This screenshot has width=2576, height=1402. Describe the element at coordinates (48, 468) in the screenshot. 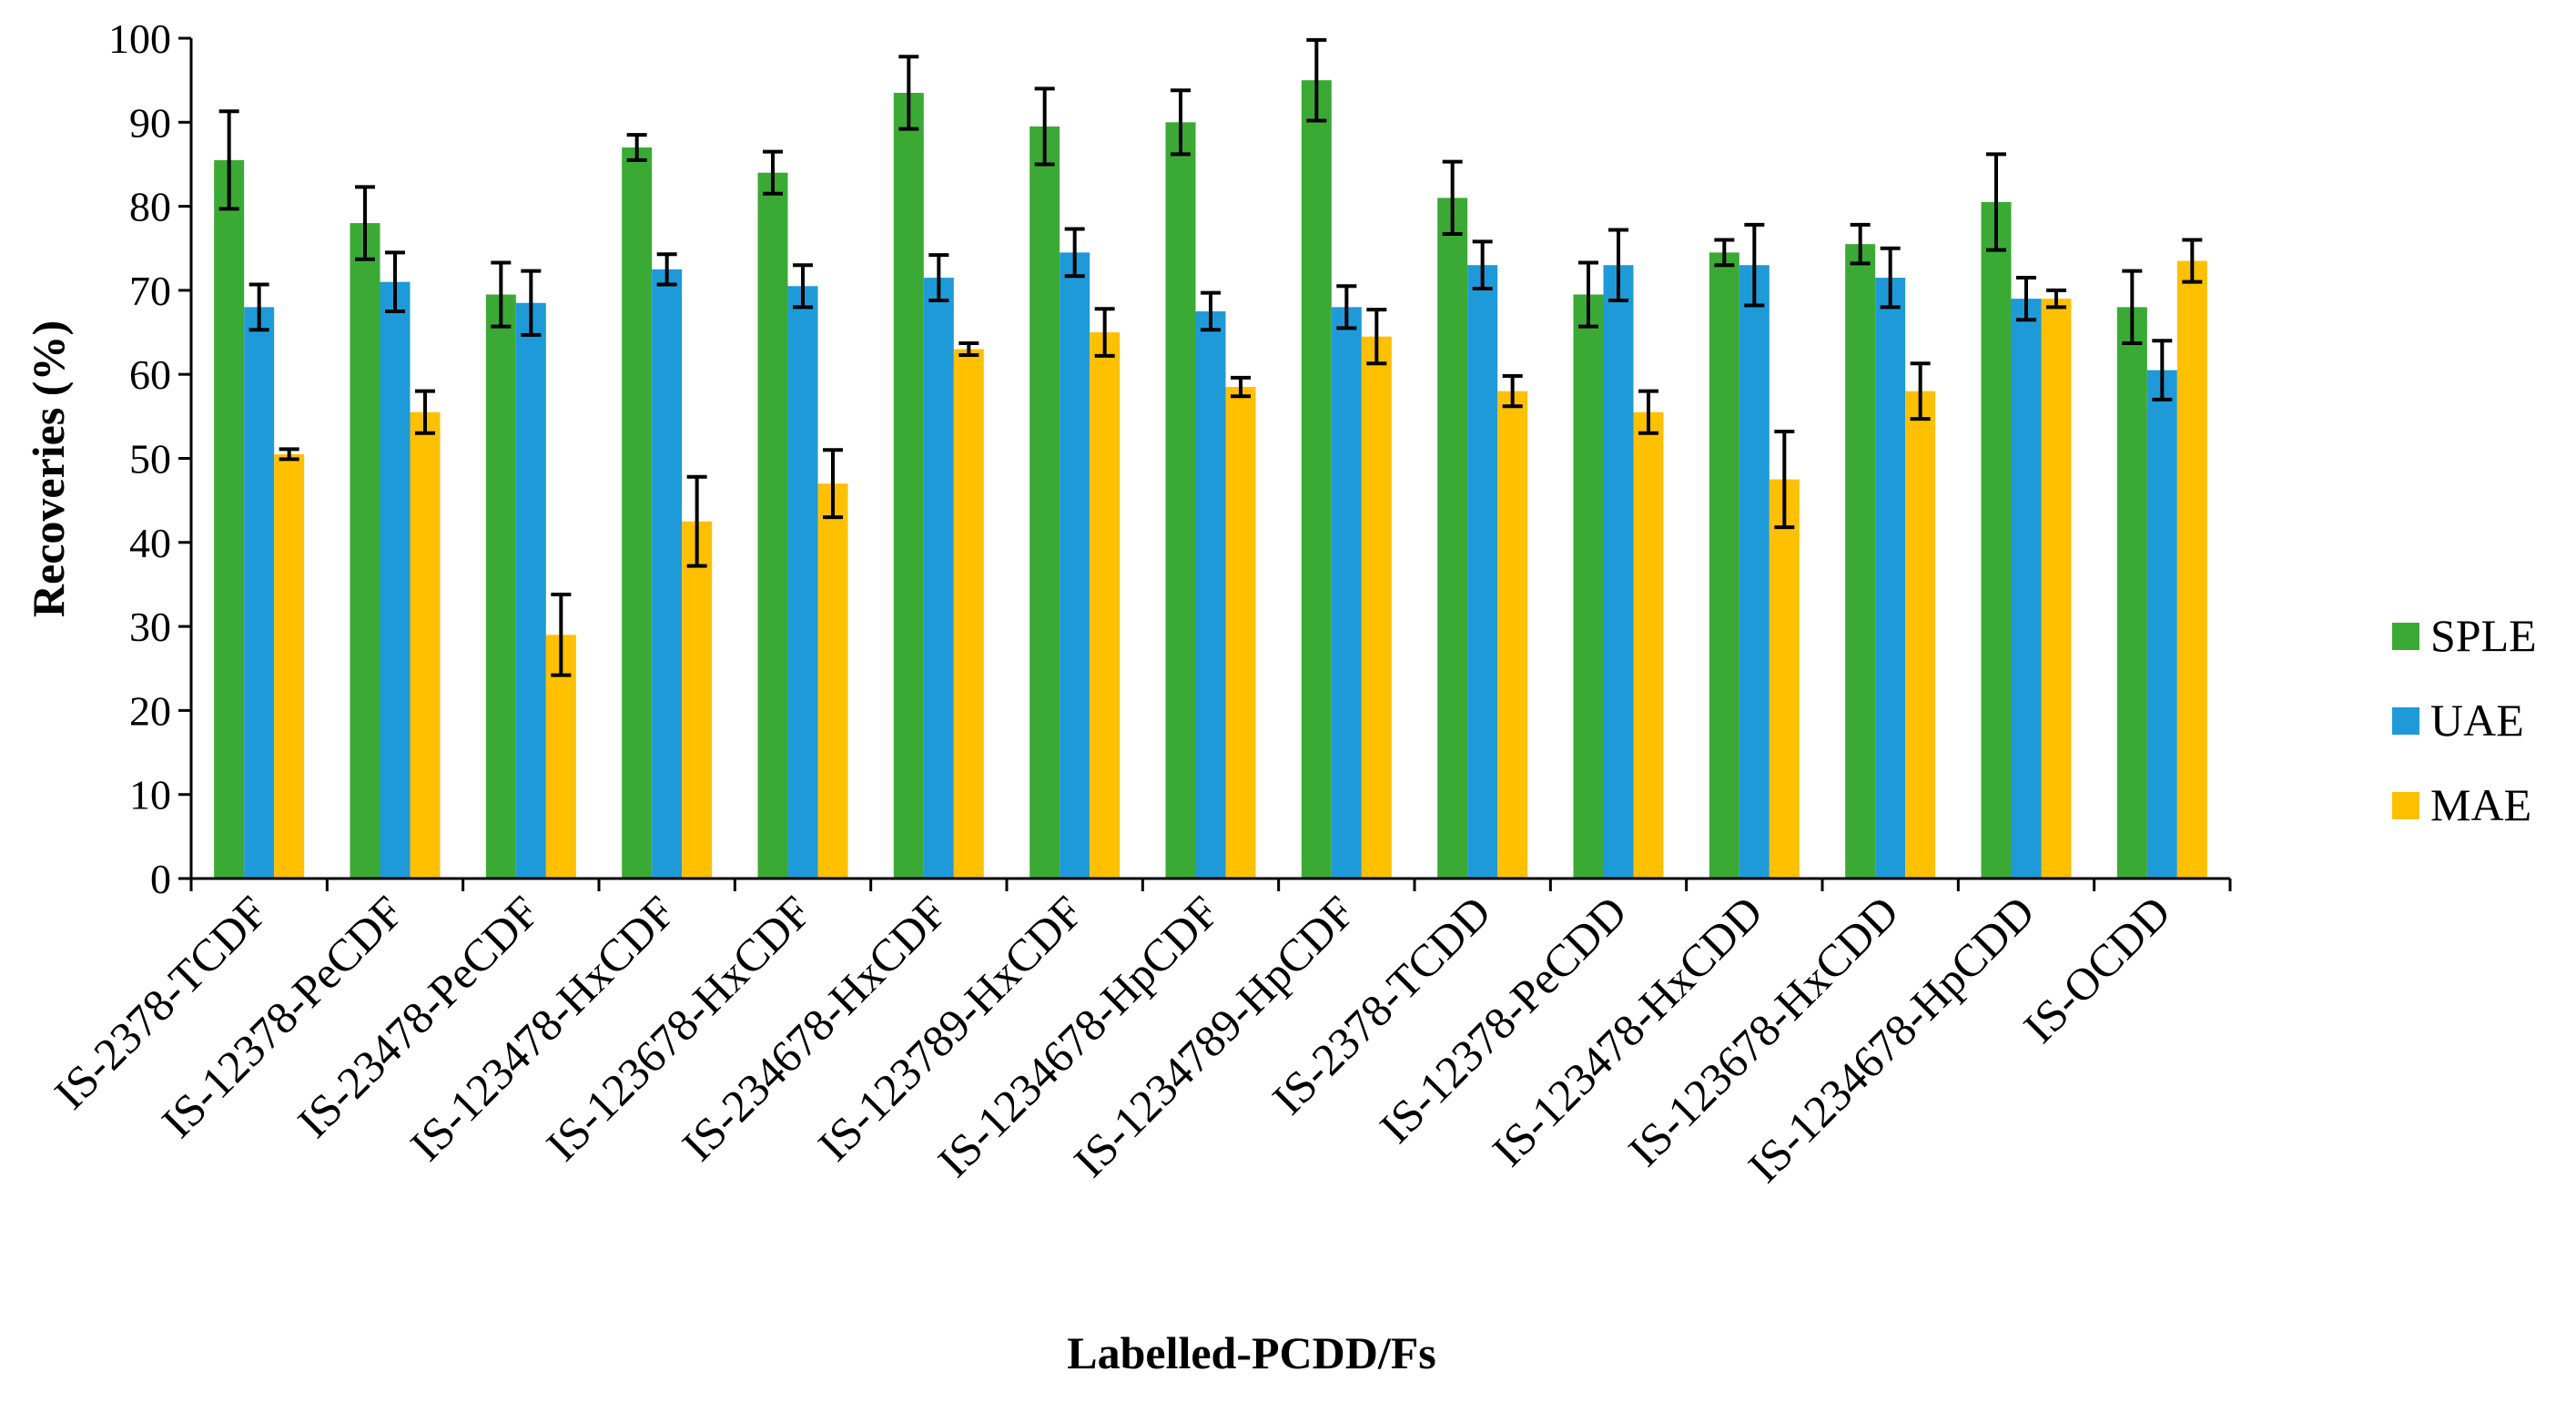

I see `y-axis-title: Recoveries (%)` at that location.